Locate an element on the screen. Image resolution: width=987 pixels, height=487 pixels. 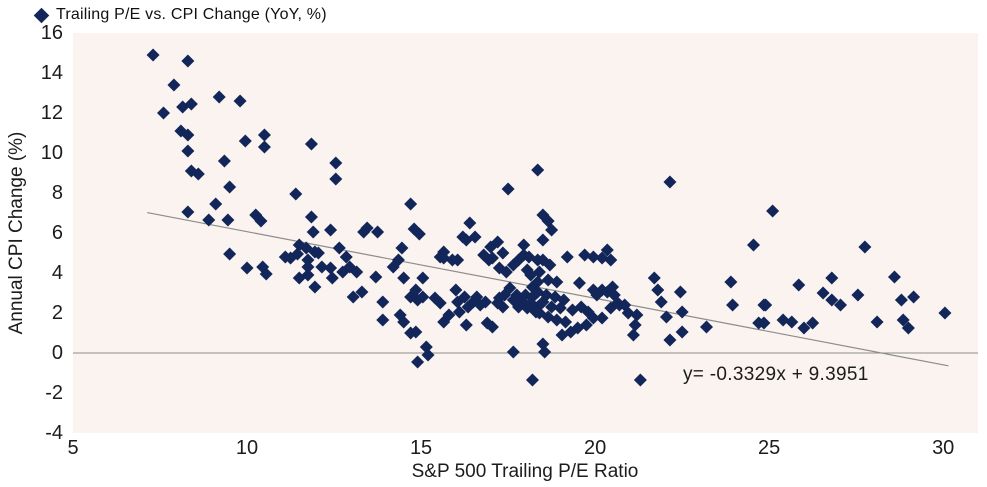
y-tick-label: 10 is located at coordinates (51, 153).